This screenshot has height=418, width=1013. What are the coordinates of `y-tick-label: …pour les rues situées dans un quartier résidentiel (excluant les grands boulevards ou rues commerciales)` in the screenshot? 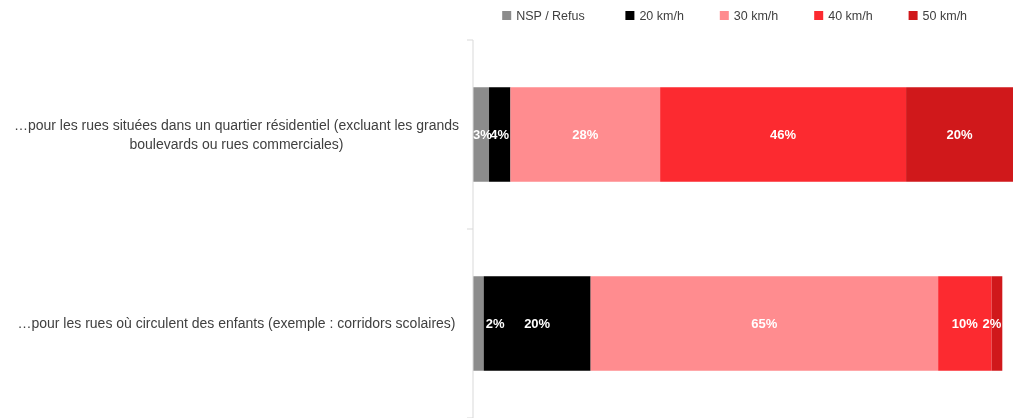 It's located at (236, 134).